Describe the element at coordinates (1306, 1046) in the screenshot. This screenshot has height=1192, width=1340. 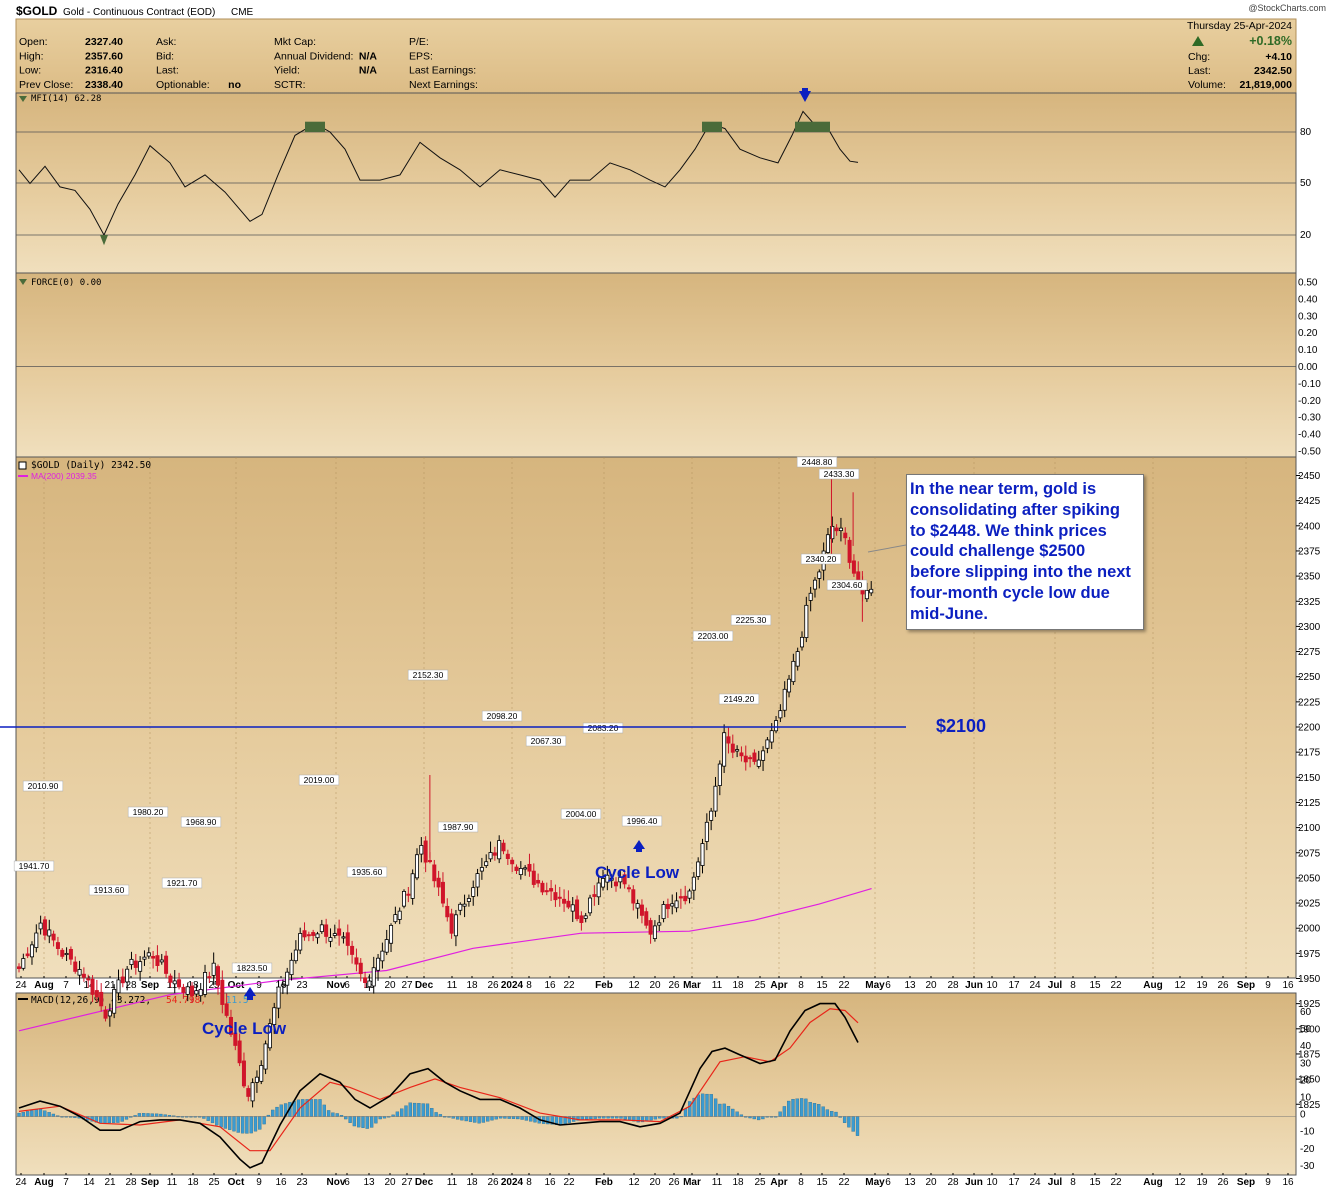
I see `macd-tick-label: 40` at that location.